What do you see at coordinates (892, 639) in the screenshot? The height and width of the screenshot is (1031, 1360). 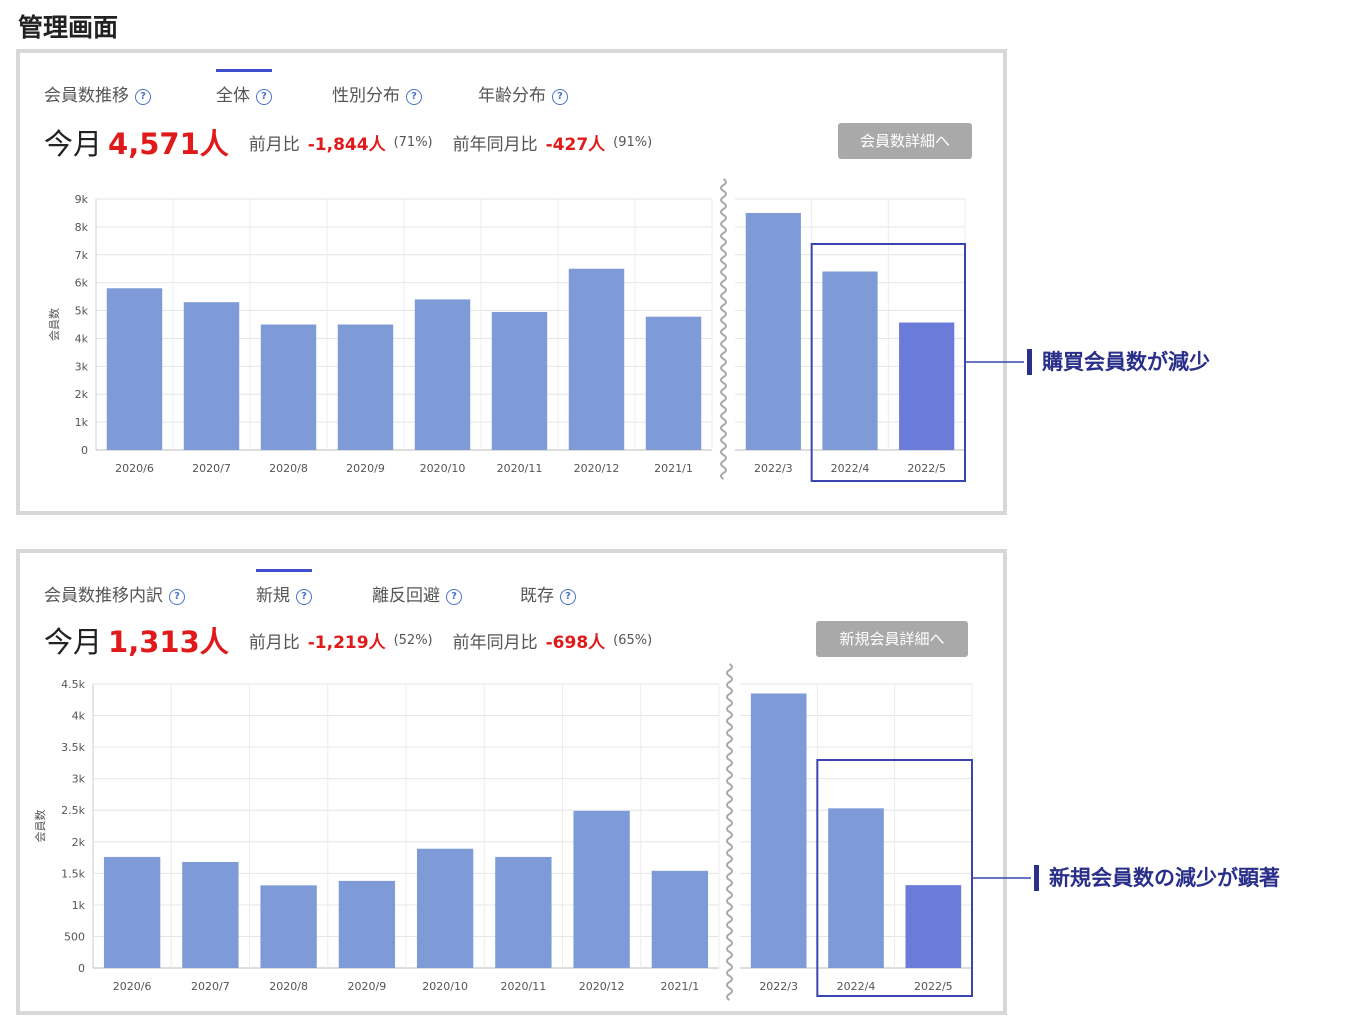 I see `new-member-detail-button: 新規会員詳細へ` at bounding box center [892, 639].